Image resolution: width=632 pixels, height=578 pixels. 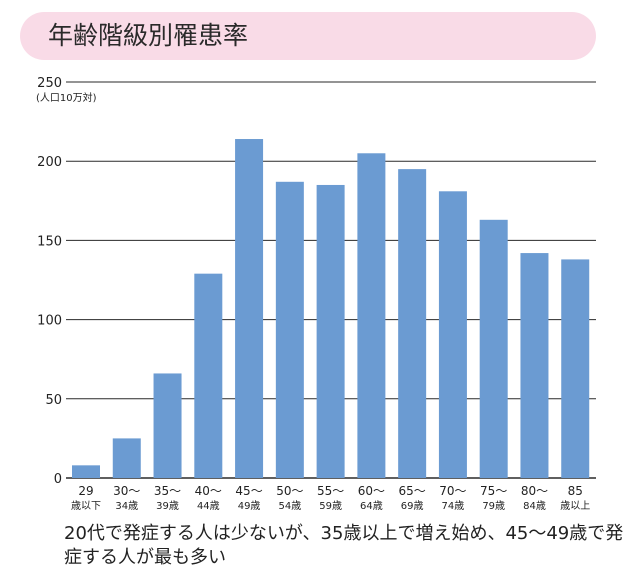 What do you see at coordinates (575, 491) in the screenshot?
I see `x-tick-label: 85` at bounding box center [575, 491].